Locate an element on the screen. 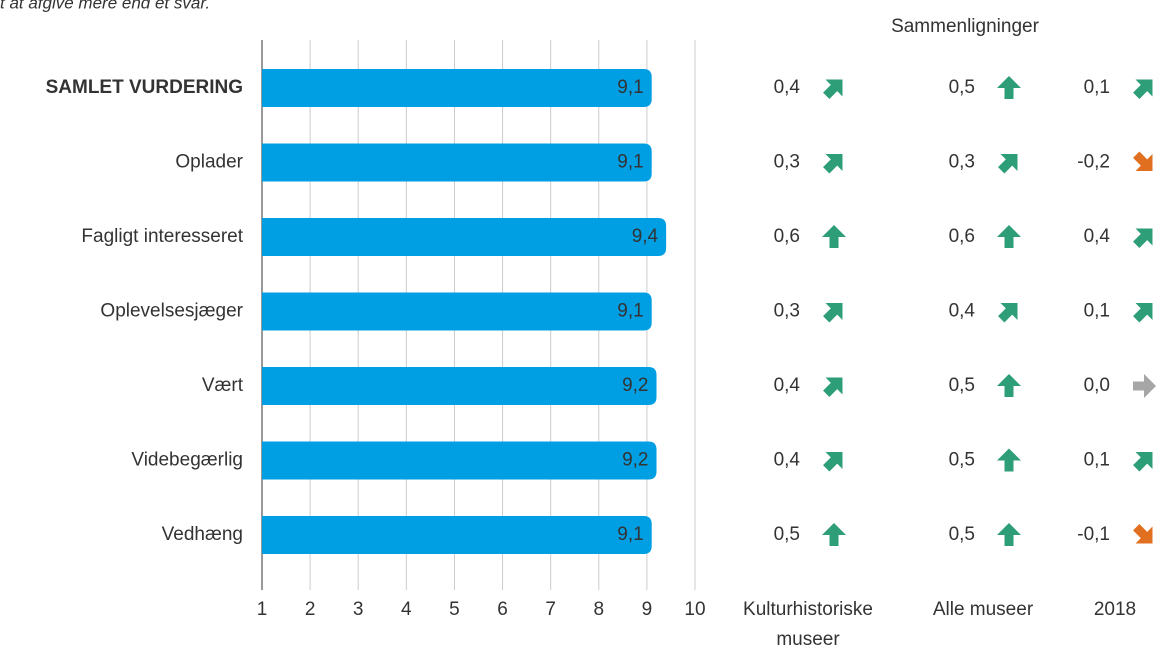  x-tick-label: 10 is located at coordinates (694, 609).